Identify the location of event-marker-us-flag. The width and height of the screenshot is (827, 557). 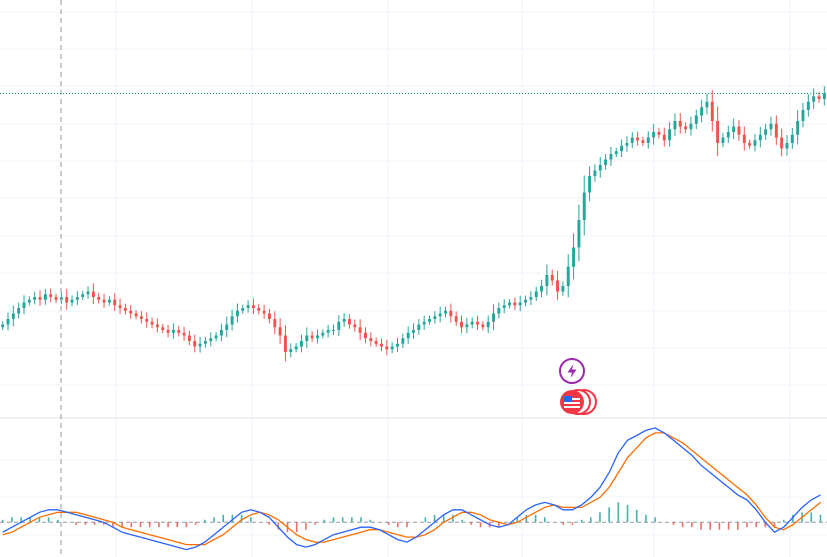
(578, 402).